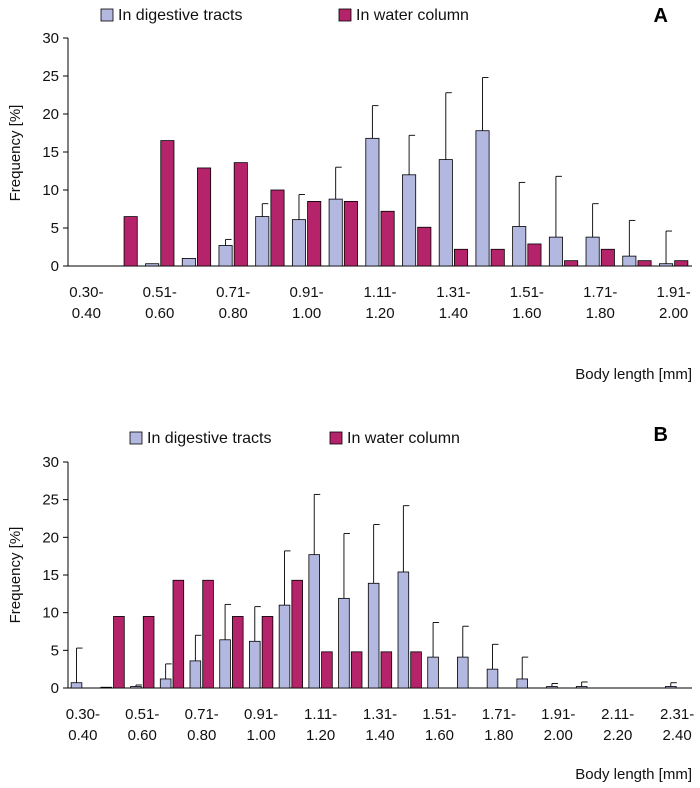  Describe the element at coordinates (673, 313) in the screenshot. I see `x-tick-label: 2.00` at that location.